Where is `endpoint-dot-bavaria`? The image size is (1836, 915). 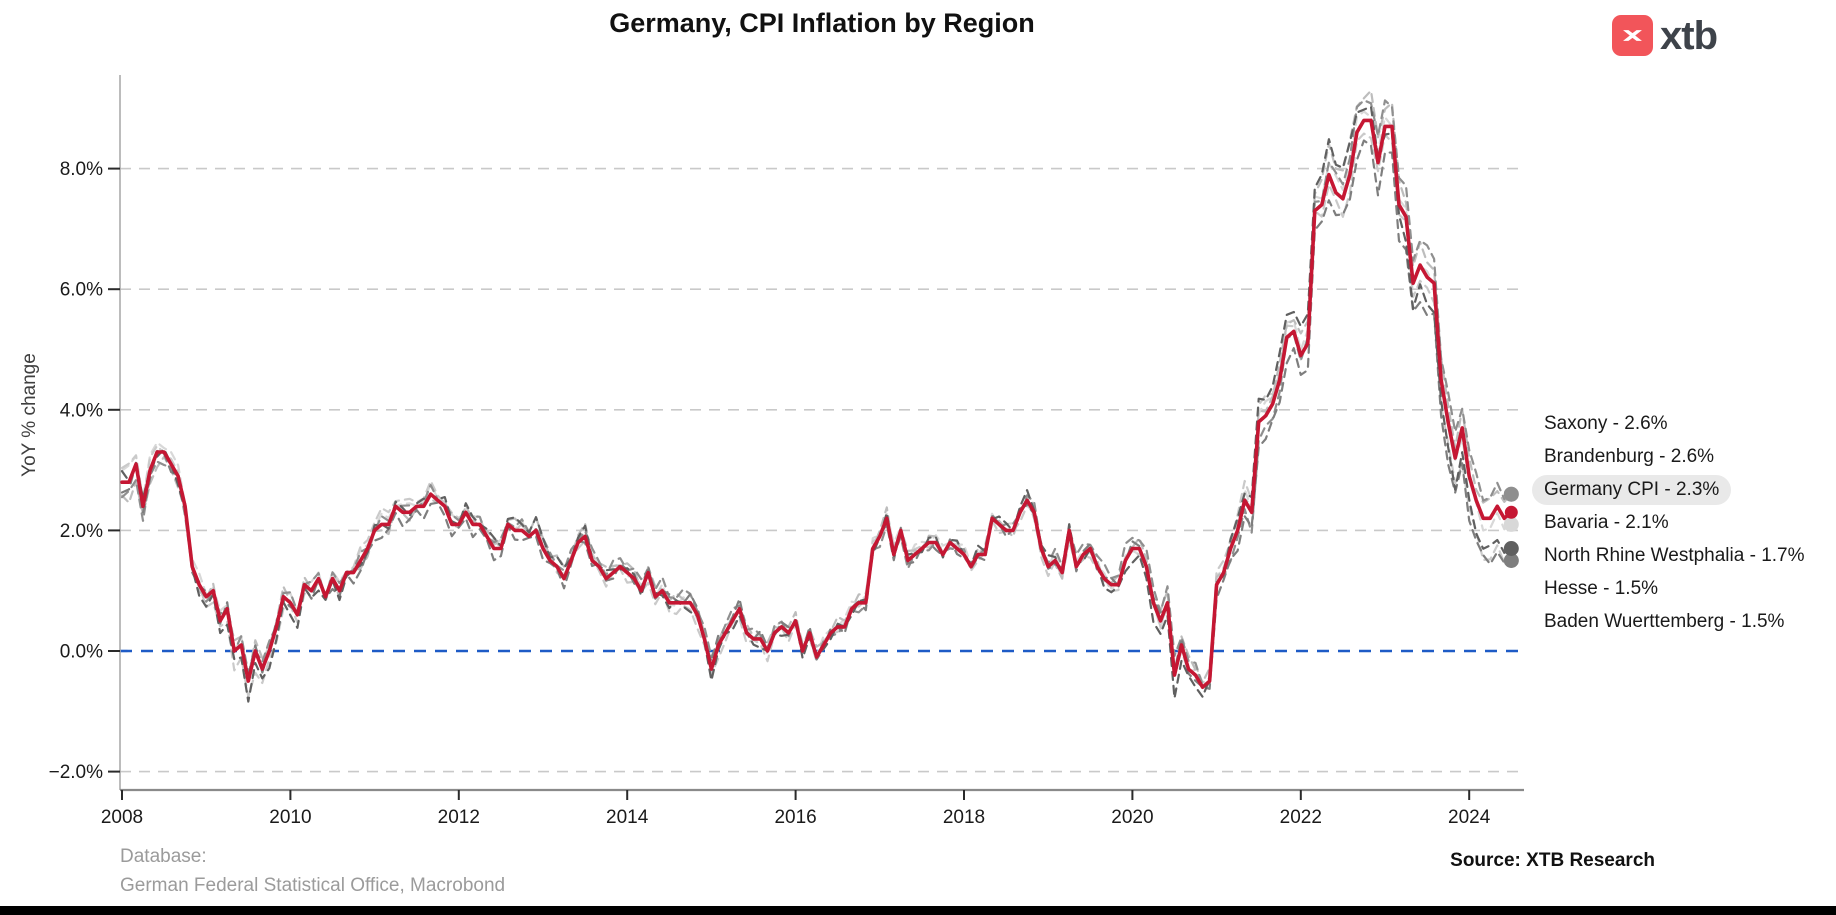
endpoint-dot-bavaria is located at coordinates (1511, 524).